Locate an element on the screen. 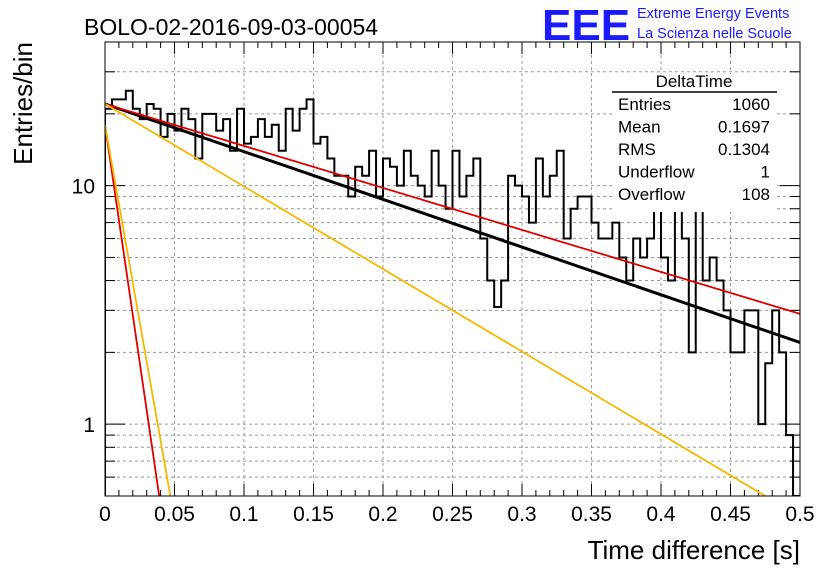 This screenshot has height=572, width=836. stats-box-bg is located at coordinates (694, 143).